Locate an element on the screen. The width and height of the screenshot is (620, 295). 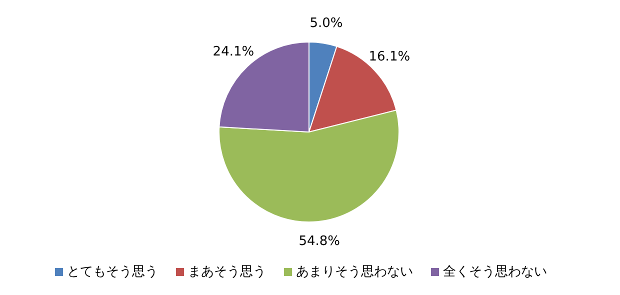
legend-label: まあそう思う is located at coordinates (227, 272).